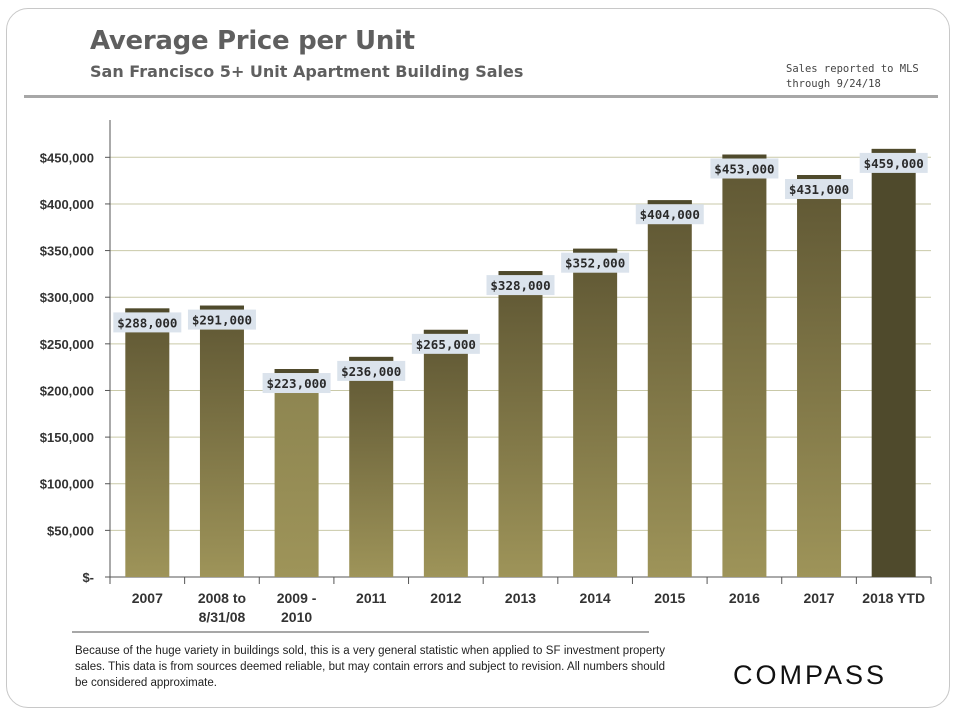 The image size is (960, 720). I want to click on x-category-label: 2018 YTD, so click(893, 598).